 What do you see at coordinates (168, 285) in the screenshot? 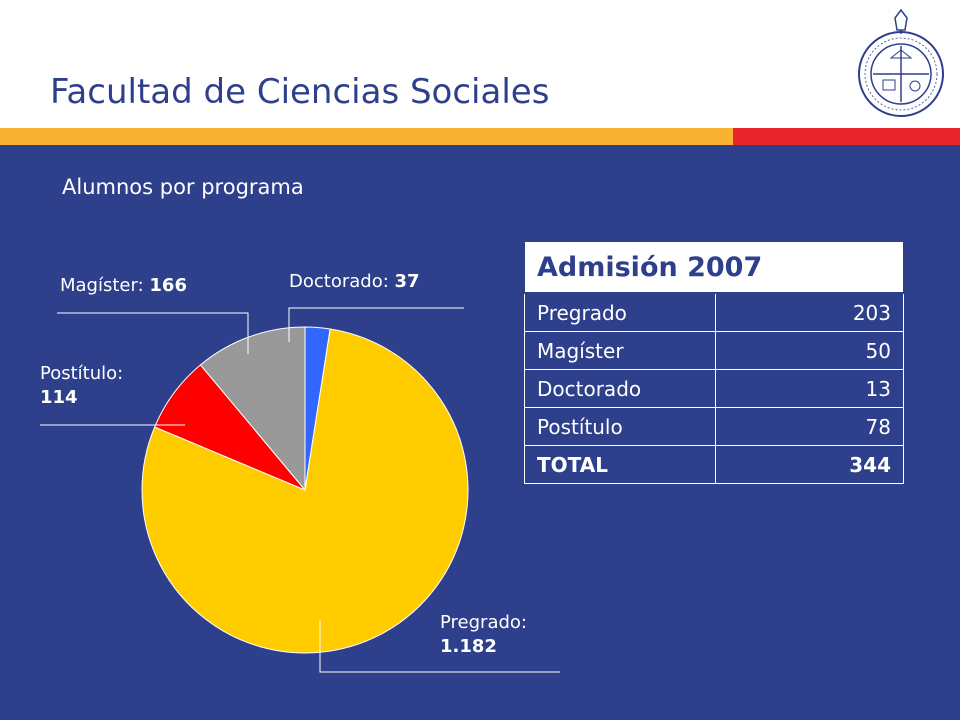
I see `label-magister-value: 166` at bounding box center [168, 285].